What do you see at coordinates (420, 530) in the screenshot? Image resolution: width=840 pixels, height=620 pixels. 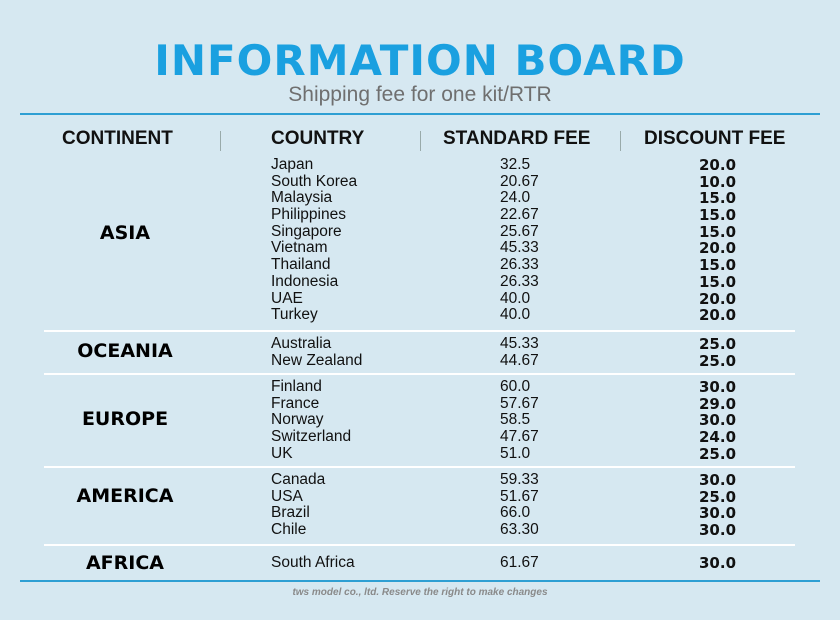 I see `table-row: Chile 63.30 30.0` at bounding box center [420, 530].